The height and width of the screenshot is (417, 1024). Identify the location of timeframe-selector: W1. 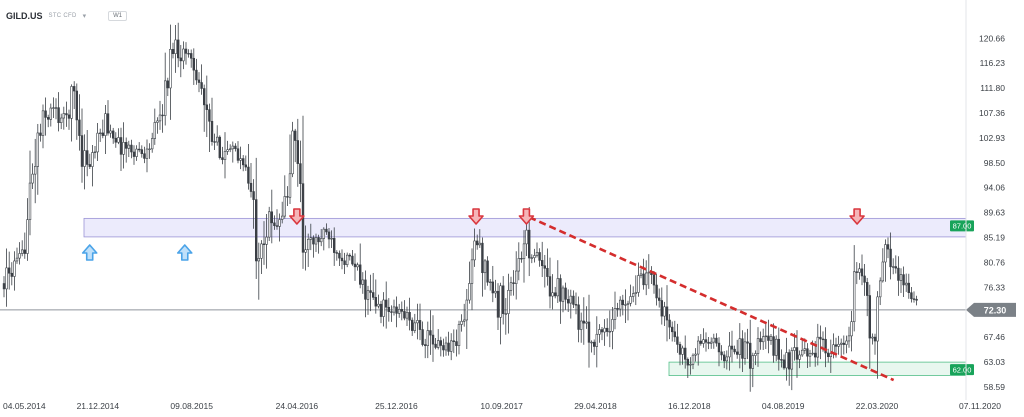
(118, 16).